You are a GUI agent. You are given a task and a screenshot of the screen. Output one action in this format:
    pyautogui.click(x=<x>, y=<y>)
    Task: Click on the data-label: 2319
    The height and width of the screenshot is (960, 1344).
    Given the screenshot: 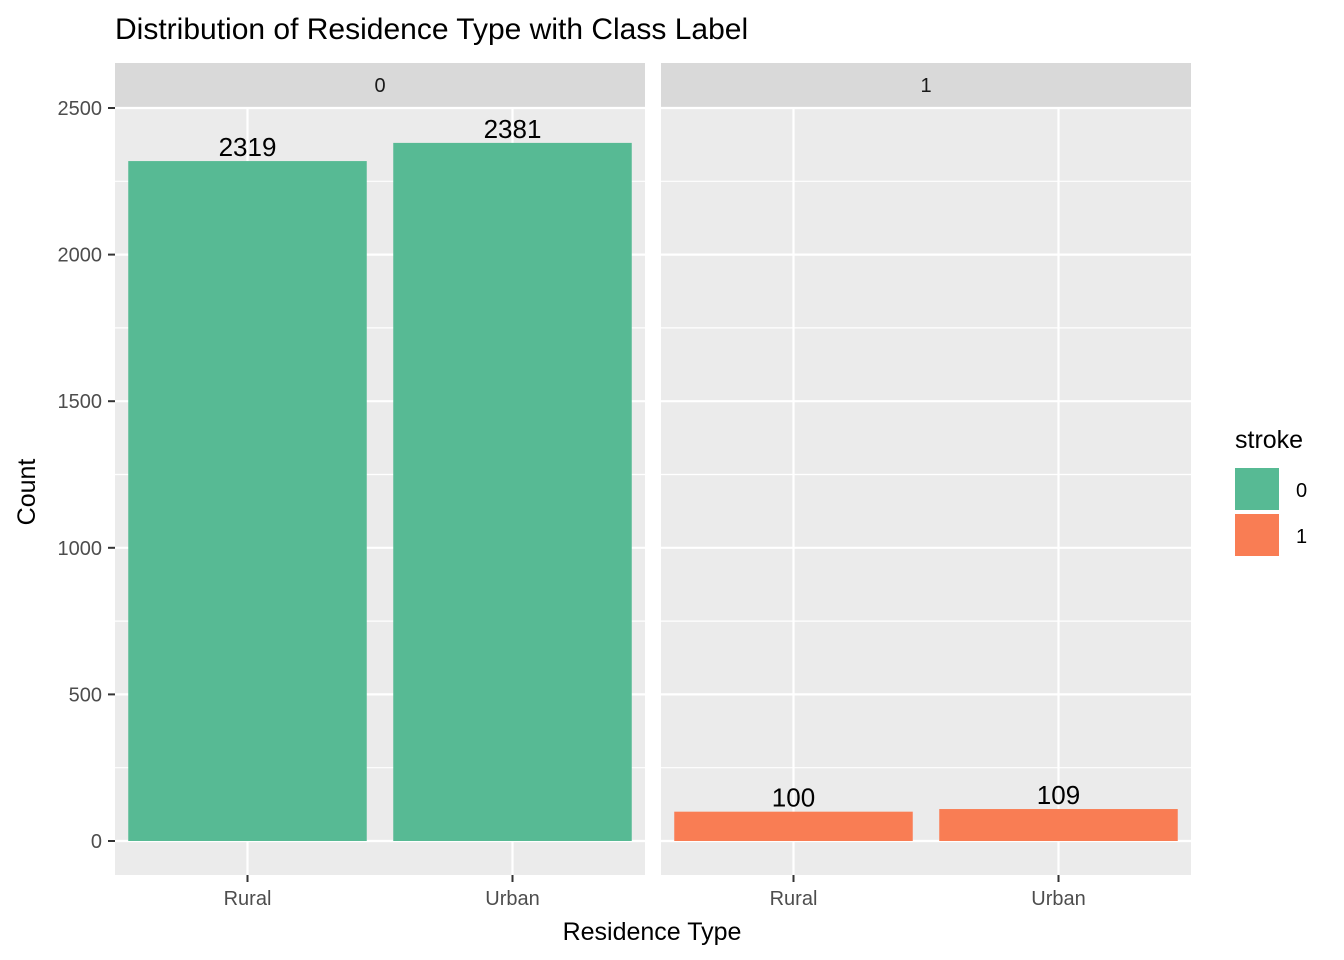 What is the action you would take?
    pyautogui.click(x=248, y=147)
    